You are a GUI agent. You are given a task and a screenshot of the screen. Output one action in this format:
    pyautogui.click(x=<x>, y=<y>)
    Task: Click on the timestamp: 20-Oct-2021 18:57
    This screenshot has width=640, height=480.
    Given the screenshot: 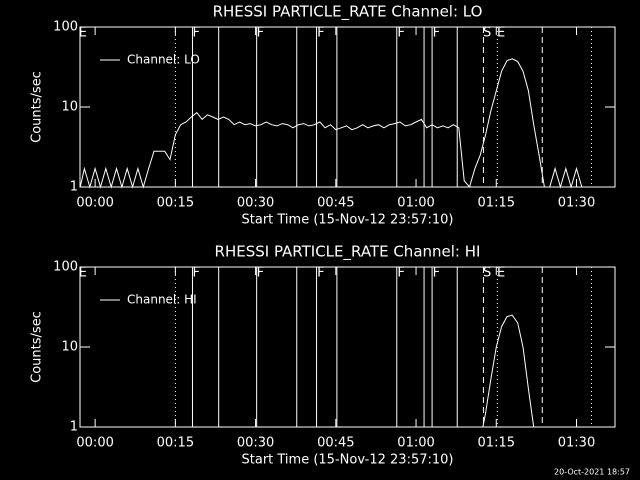 What is the action you would take?
    pyautogui.click(x=592, y=472)
    